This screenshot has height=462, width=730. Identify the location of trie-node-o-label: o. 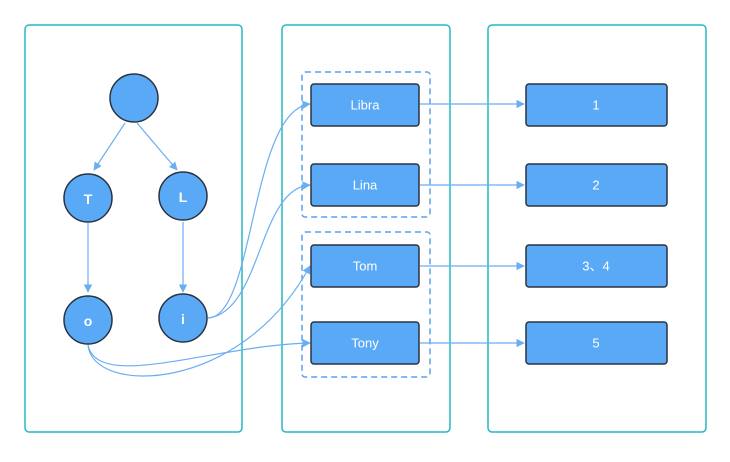
(88, 321).